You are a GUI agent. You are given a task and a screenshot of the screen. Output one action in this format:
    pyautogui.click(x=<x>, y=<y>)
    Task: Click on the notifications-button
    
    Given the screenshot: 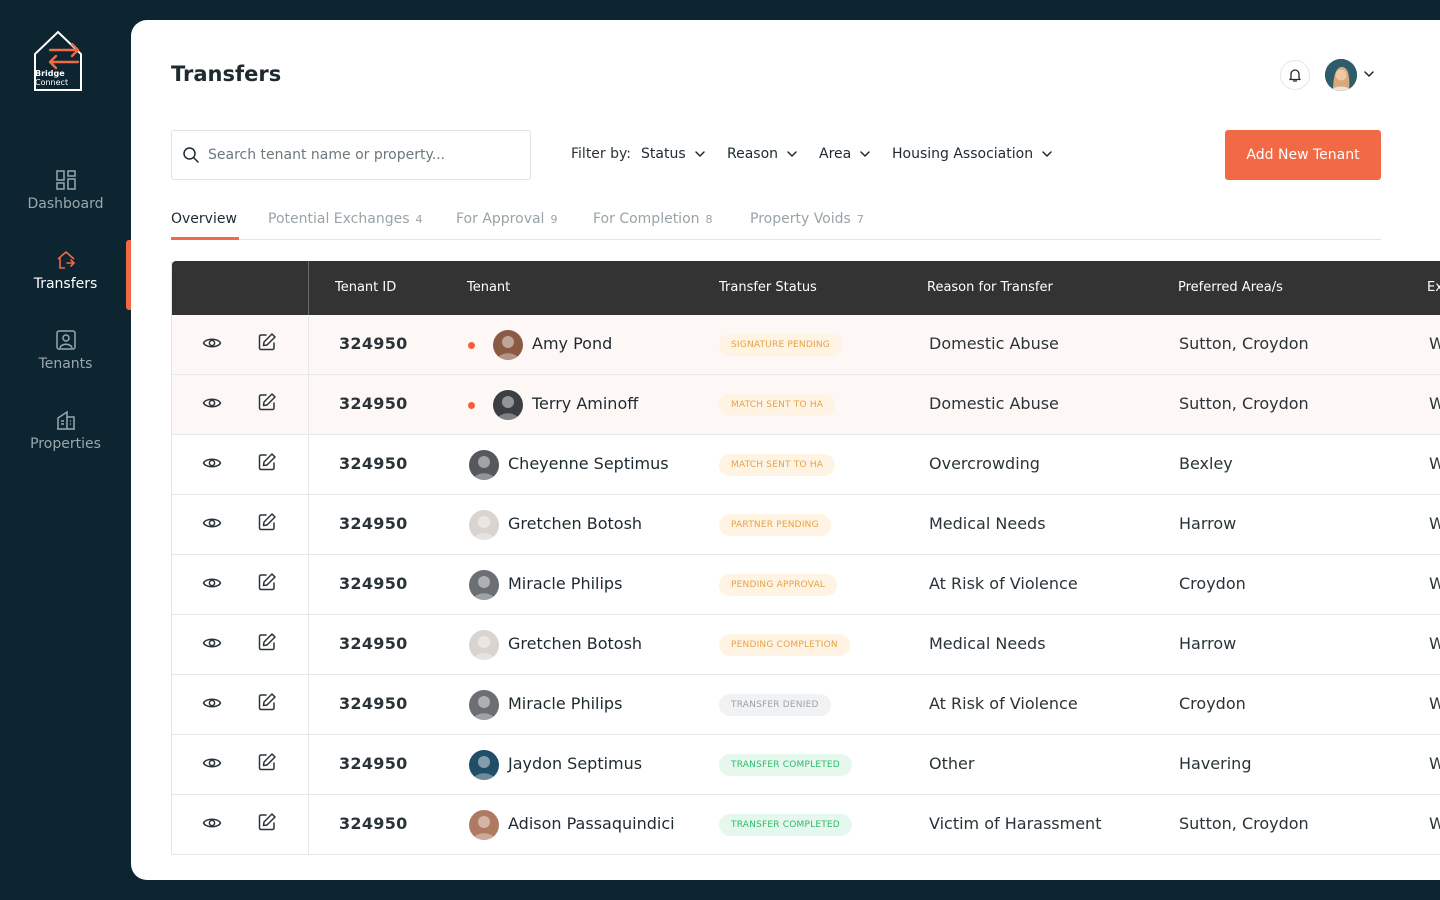 What is the action you would take?
    pyautogui.click(x=1295, y=75)
    